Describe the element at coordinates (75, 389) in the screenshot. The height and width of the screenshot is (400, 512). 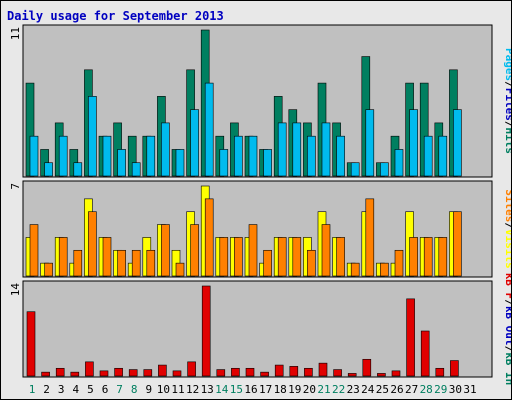
I see `x-tick-day-4: 4` at that location.